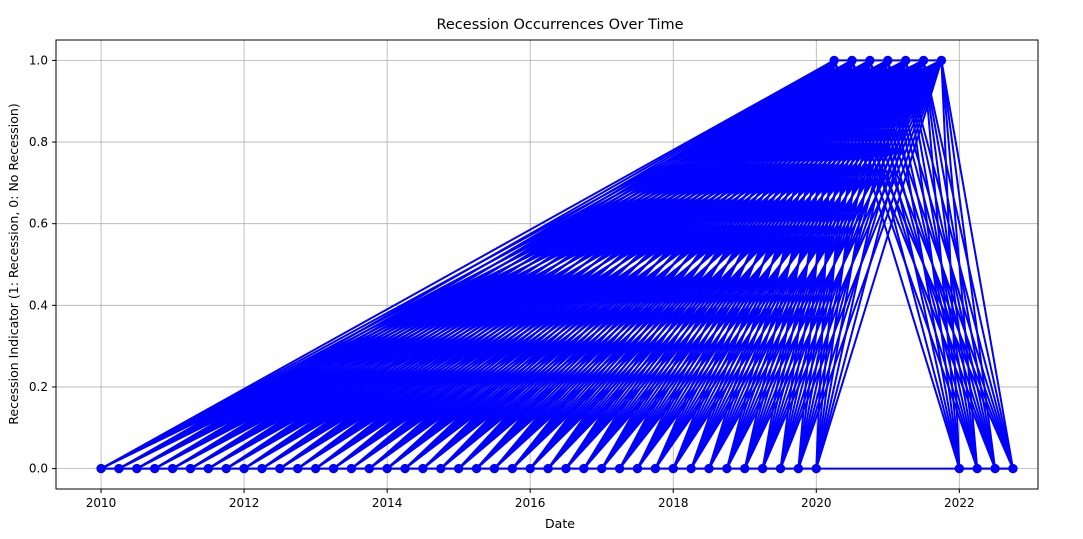  I want to click on y-tick-label: 0.2, so click(38, 387).